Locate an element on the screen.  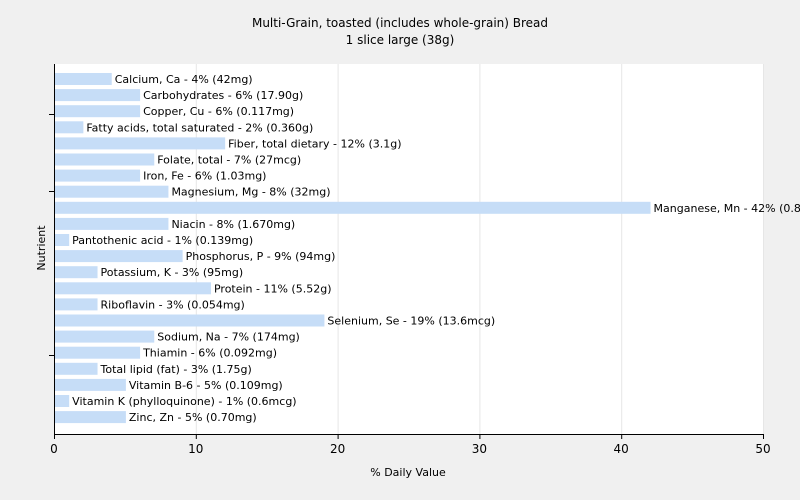
x-tick-label: 20 is located at coordinates (337, 449).